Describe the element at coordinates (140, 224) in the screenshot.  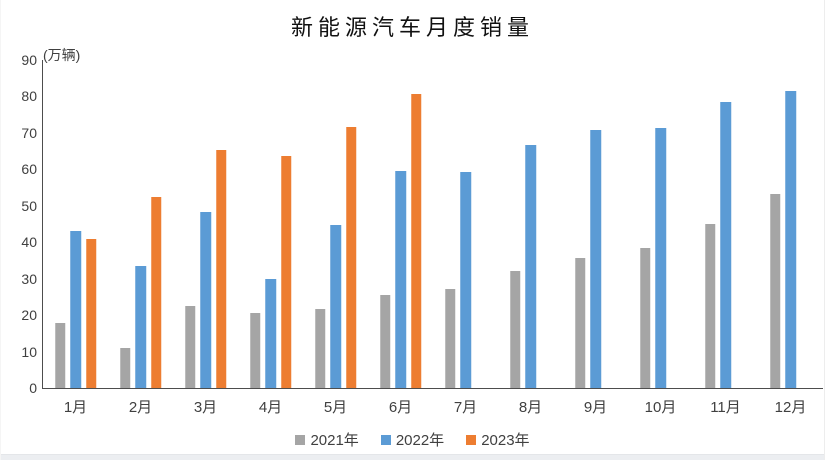
I see `bar-group-2月` at that location.